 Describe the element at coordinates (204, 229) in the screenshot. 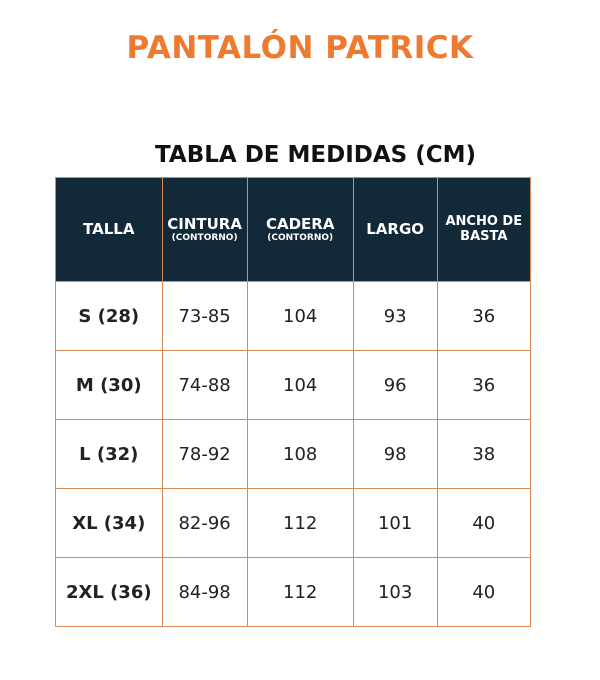

I see `header-cell: CINTURA (CONTORNO)` at that location.